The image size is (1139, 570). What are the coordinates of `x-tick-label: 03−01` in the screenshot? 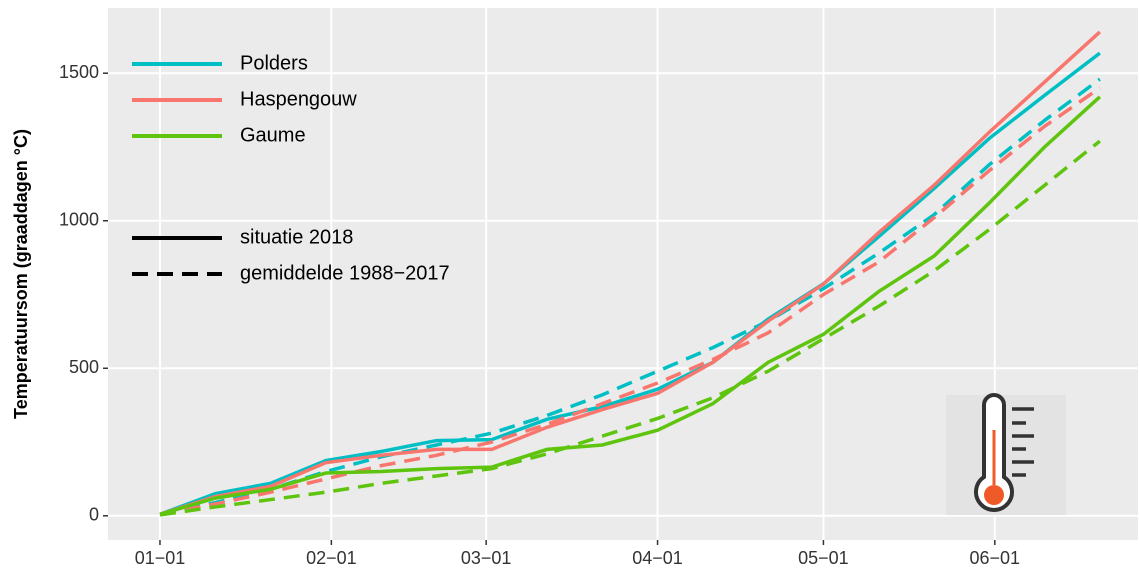 It's located at (486, 558).